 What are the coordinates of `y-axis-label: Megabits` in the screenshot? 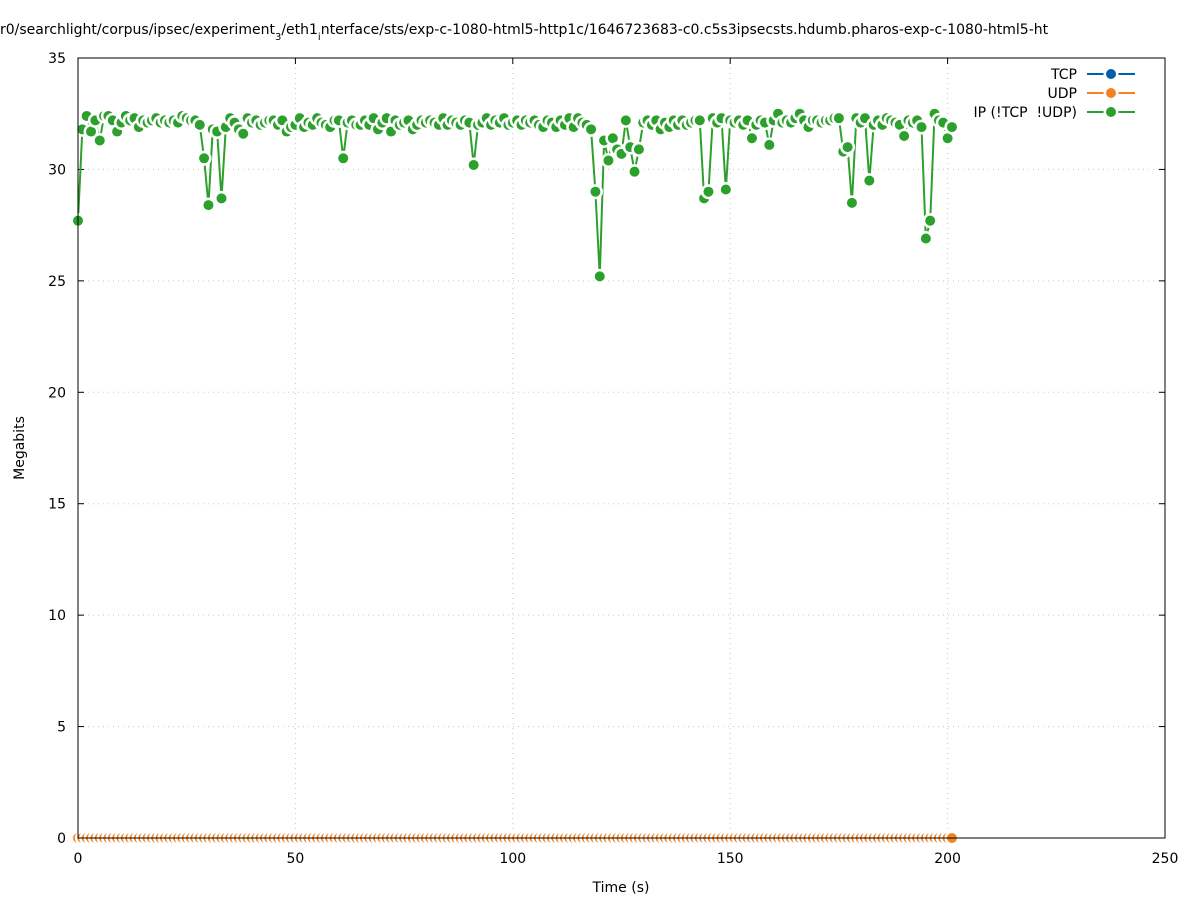 It's located at (20, 448).